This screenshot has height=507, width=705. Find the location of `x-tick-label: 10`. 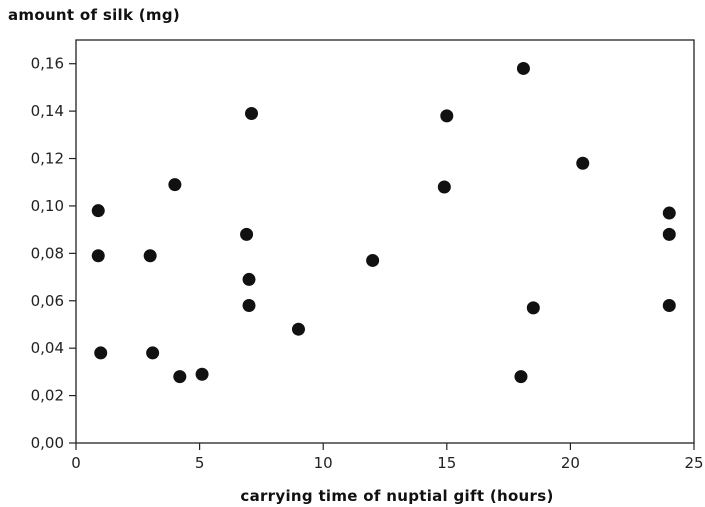

x-tick-label: 10 is located at coordinates (323, 463).